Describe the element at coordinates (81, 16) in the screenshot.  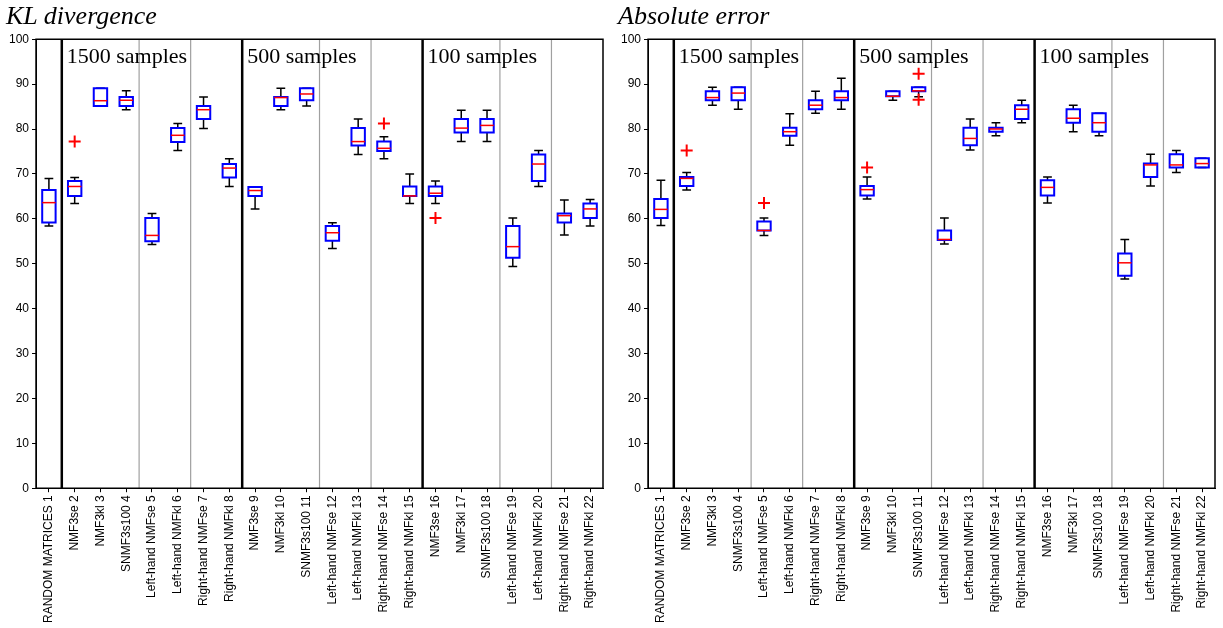
I see `chart-title: KL divergence` at that location.